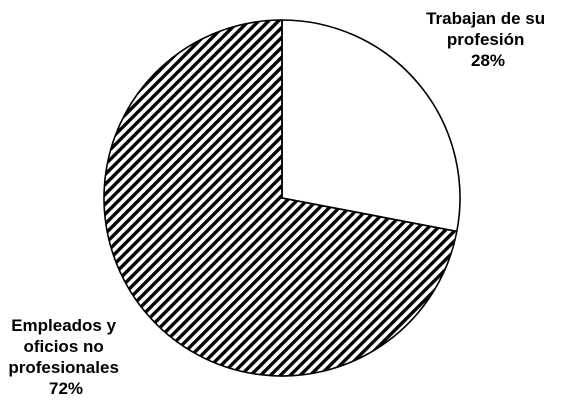 Image resolution: width=567 pixels, height=410 pixels. I want to click on slice-label-empleados: Empleados y oficios no profesionales 72%, so click(65, 357).